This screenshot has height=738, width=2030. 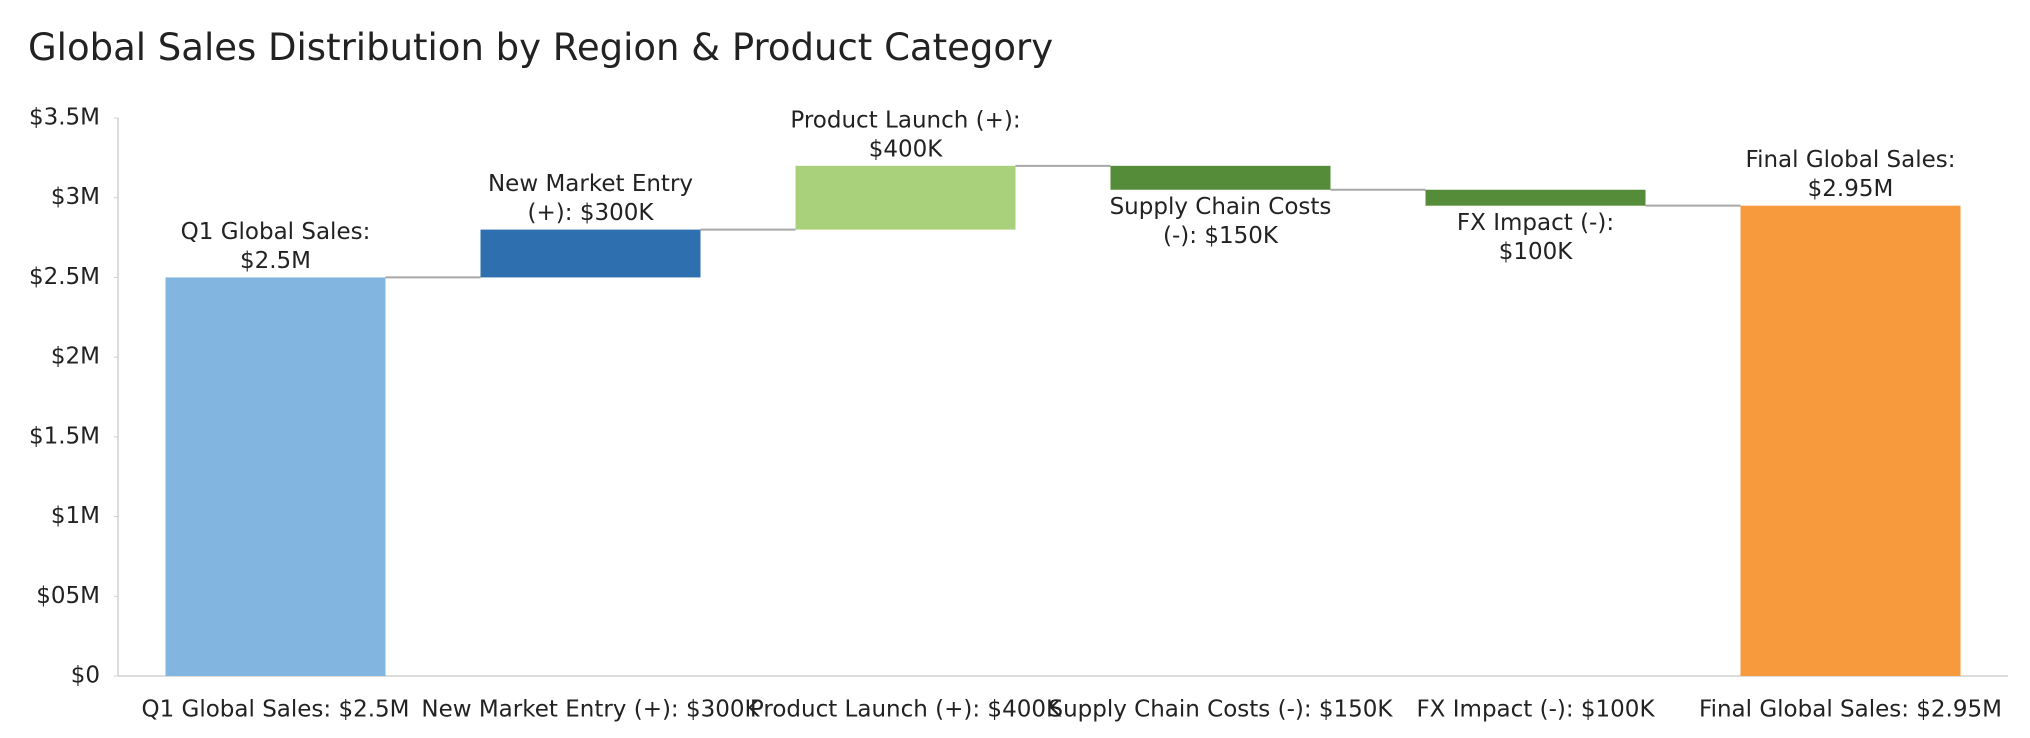 What do you see at coordinates (1535, 710) in the screenshot?
I see `x-tick-label: FX Impact (-): $100K` at bounding box center [1535, 710].